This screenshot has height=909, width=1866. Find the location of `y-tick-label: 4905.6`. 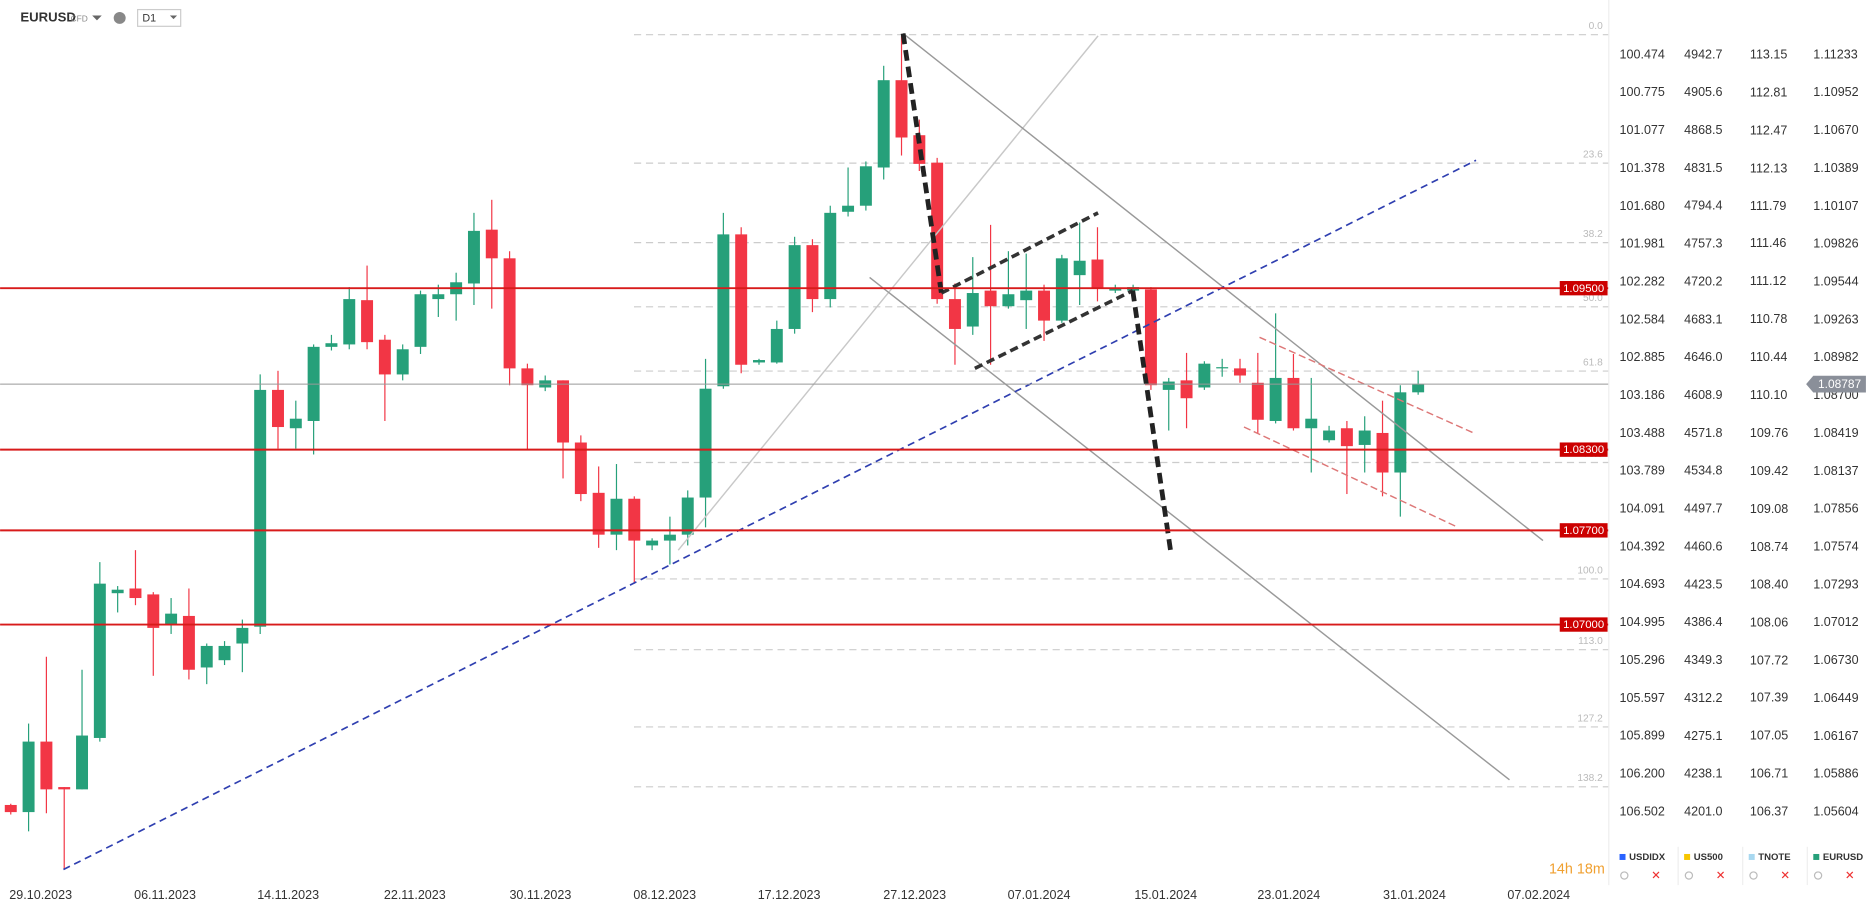

y-tick-label: 4905.6 is located at coordinates (1703, 92).